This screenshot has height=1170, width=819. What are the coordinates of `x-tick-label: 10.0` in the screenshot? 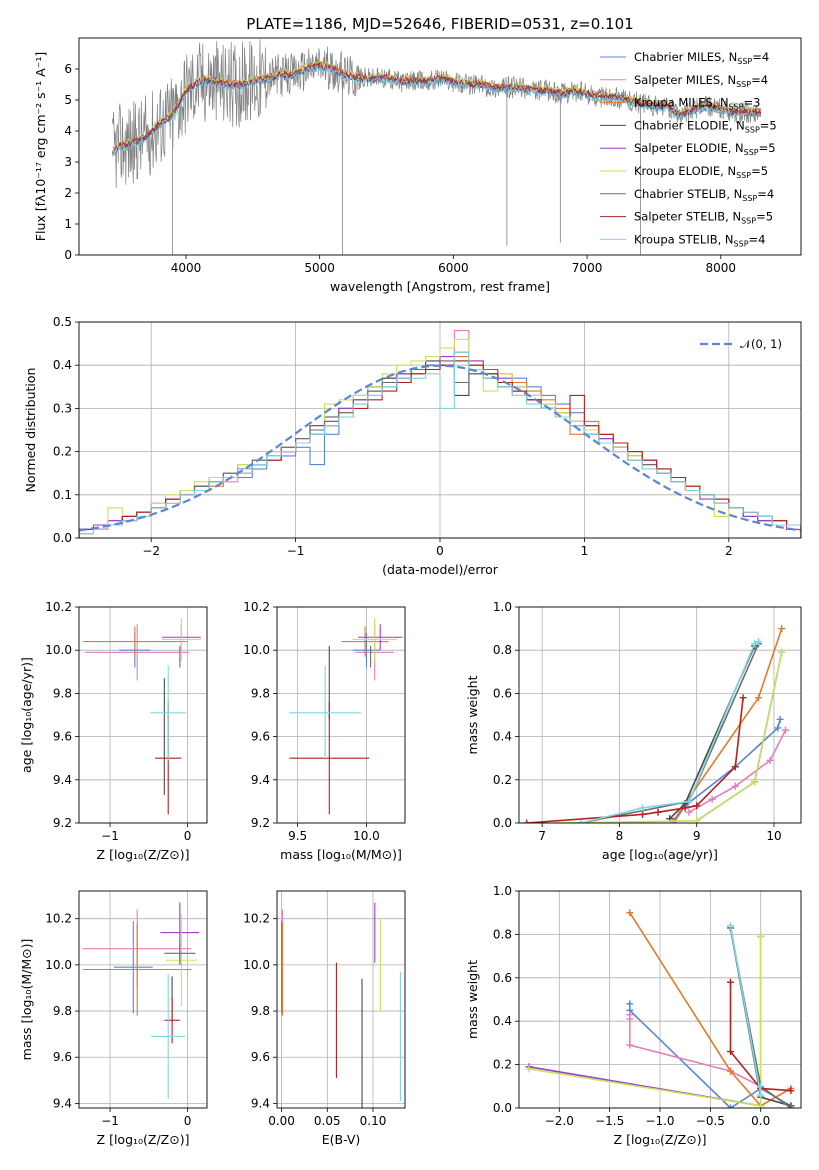 It's located at (366, 836).